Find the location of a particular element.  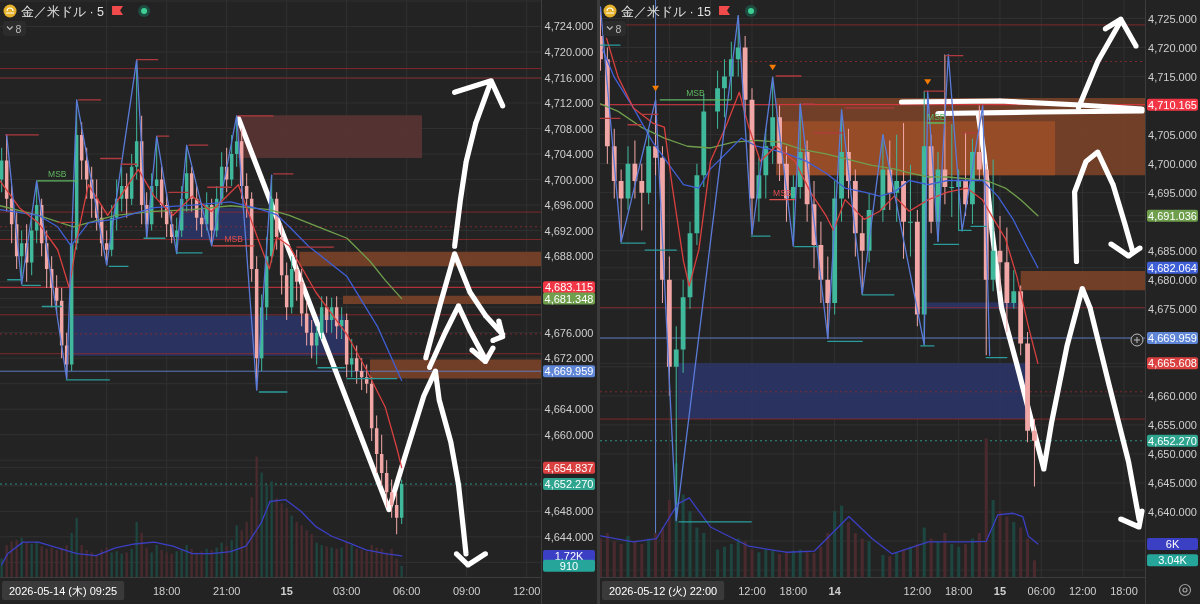

y2-tick-label: 3.04K is located at coordinates (1173, 560).